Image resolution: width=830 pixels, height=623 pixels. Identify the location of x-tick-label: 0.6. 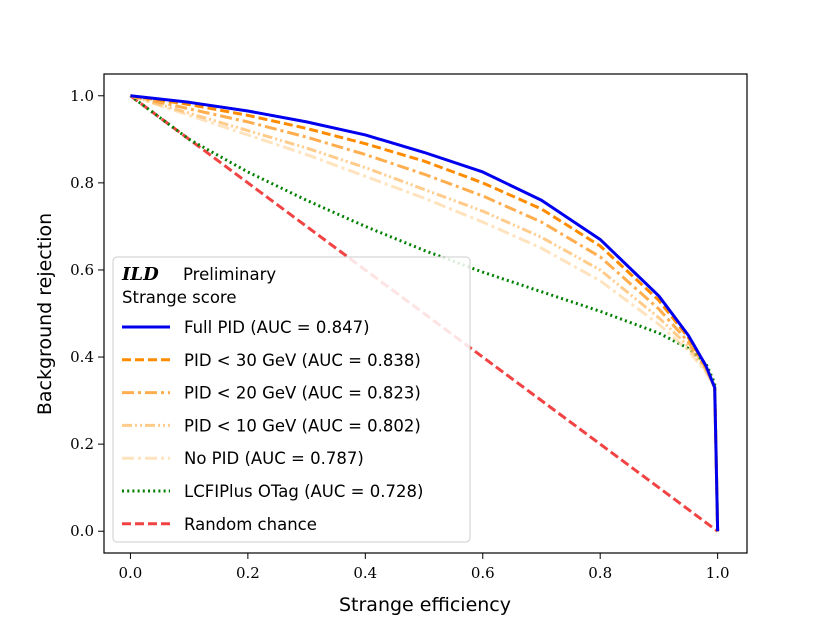
(483, 573).